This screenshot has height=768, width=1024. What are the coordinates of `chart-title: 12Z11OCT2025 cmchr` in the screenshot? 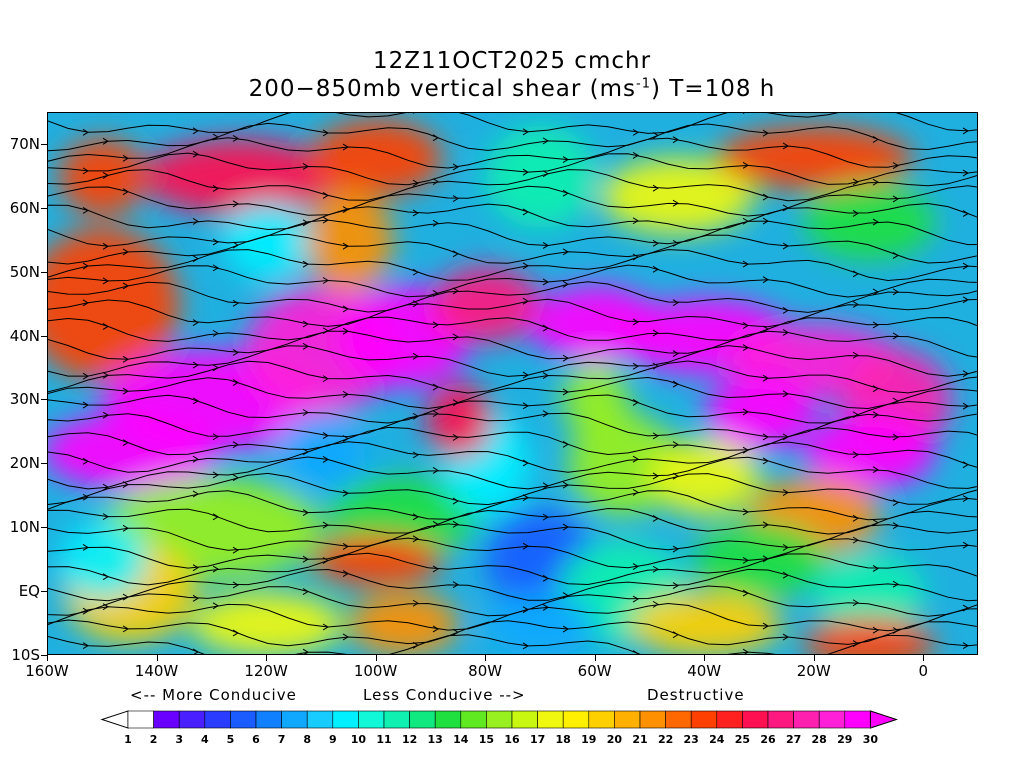 It's located at (512, 61).